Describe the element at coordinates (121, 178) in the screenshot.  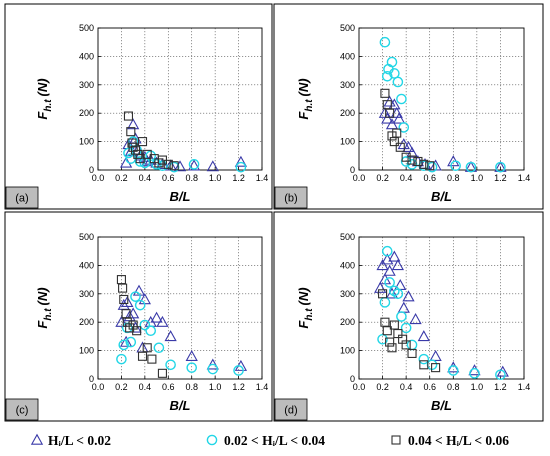
I see `x-tick-label: 0.2` at that location.